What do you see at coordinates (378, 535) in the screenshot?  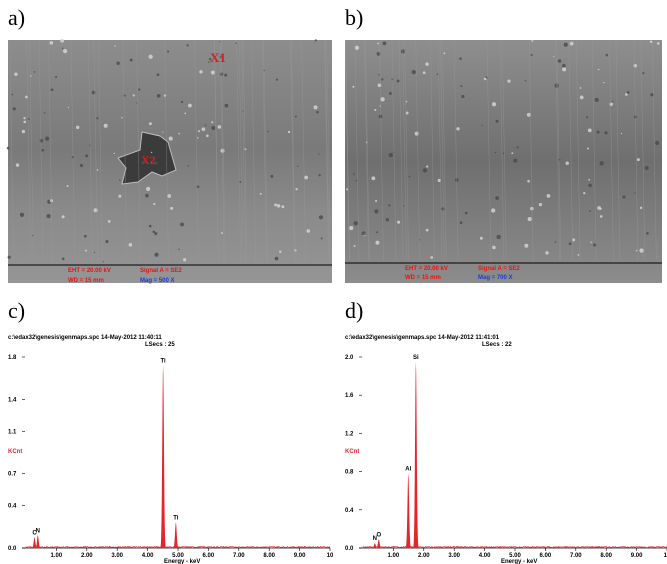 I see `peak-label: O` at bounding box center [378, 535].